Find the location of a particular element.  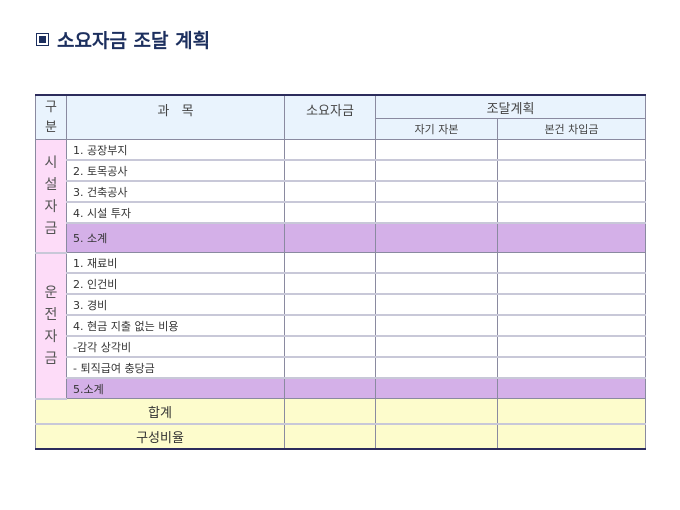

header-subject: 과 목 is located at coordinates (175, 117).